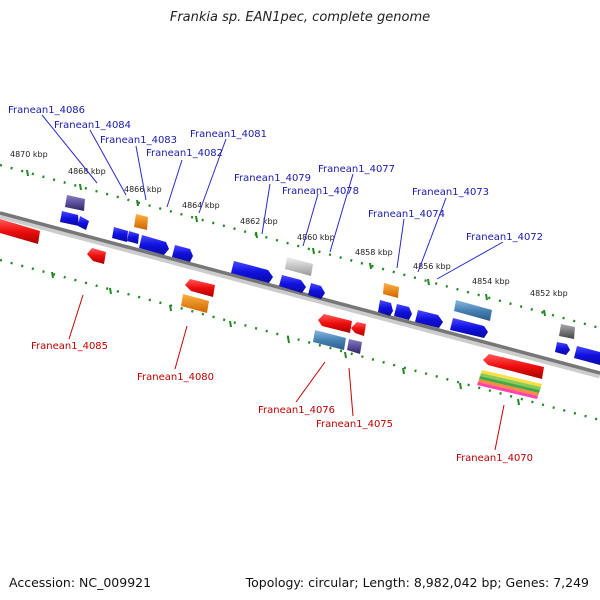 This screenshot has height=600, width=600. What do you see at coordinates (29, 154) in the screenshot?
I see `scale-label-4870: 4870 kbp` at bounding box center [29, 154].